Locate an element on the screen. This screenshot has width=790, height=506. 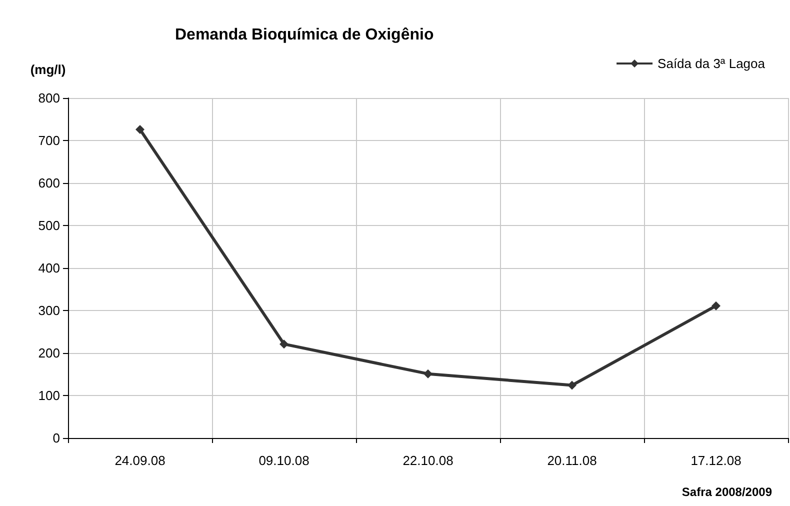
y-tick-label: 700 is located at coordinates (49, 140).